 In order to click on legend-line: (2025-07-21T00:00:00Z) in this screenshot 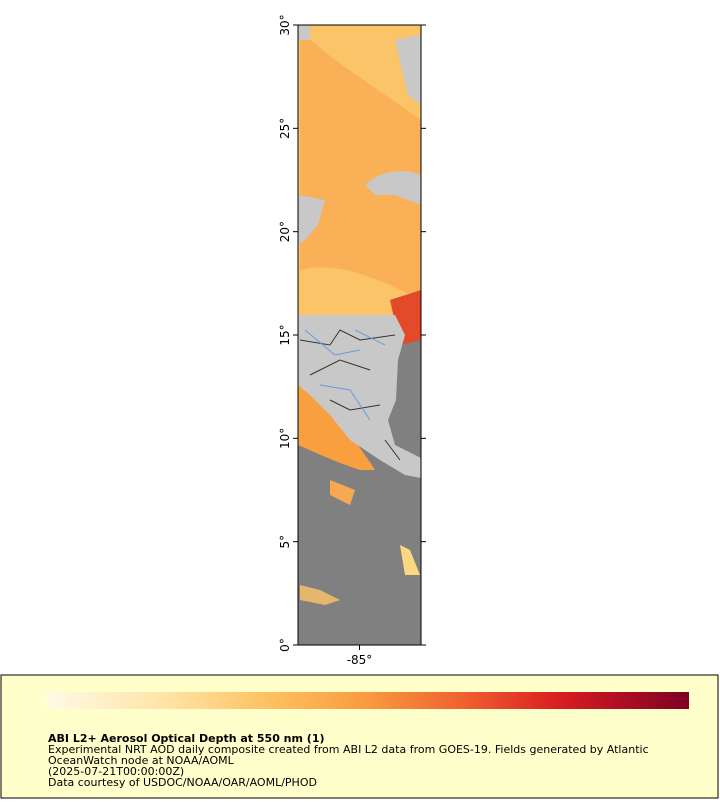, I will do `click(116, 771)`.